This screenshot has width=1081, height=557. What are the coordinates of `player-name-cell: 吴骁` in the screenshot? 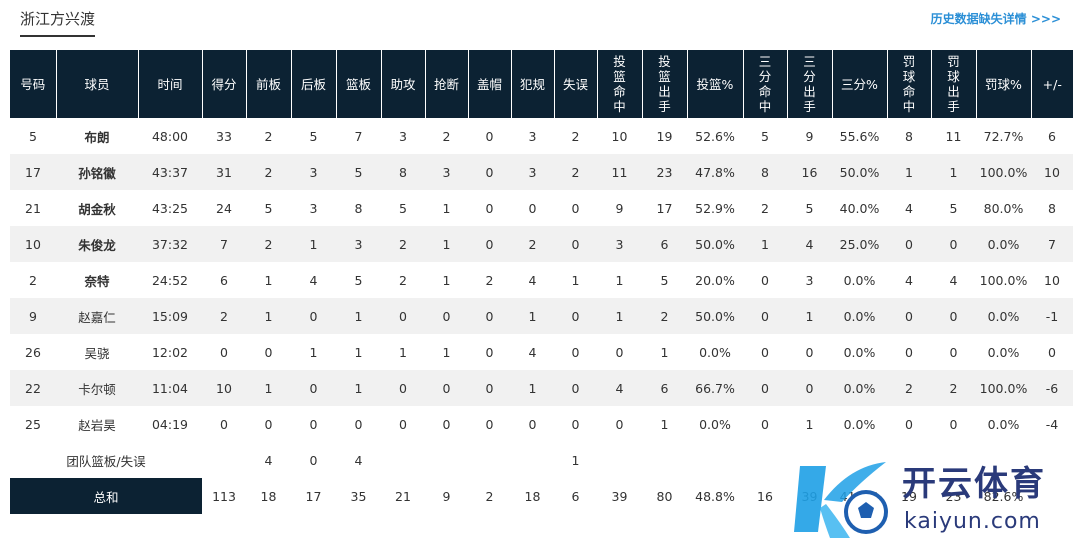 It's located at (97, 353).